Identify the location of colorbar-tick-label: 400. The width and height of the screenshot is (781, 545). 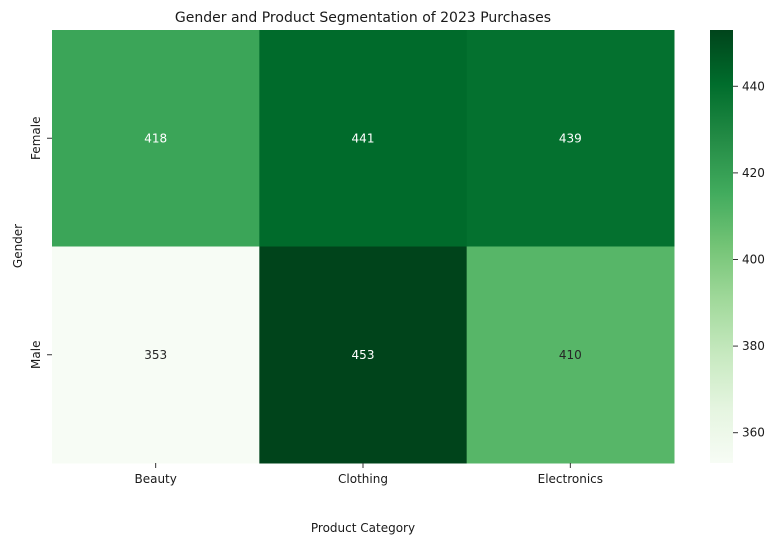
(753, 259).